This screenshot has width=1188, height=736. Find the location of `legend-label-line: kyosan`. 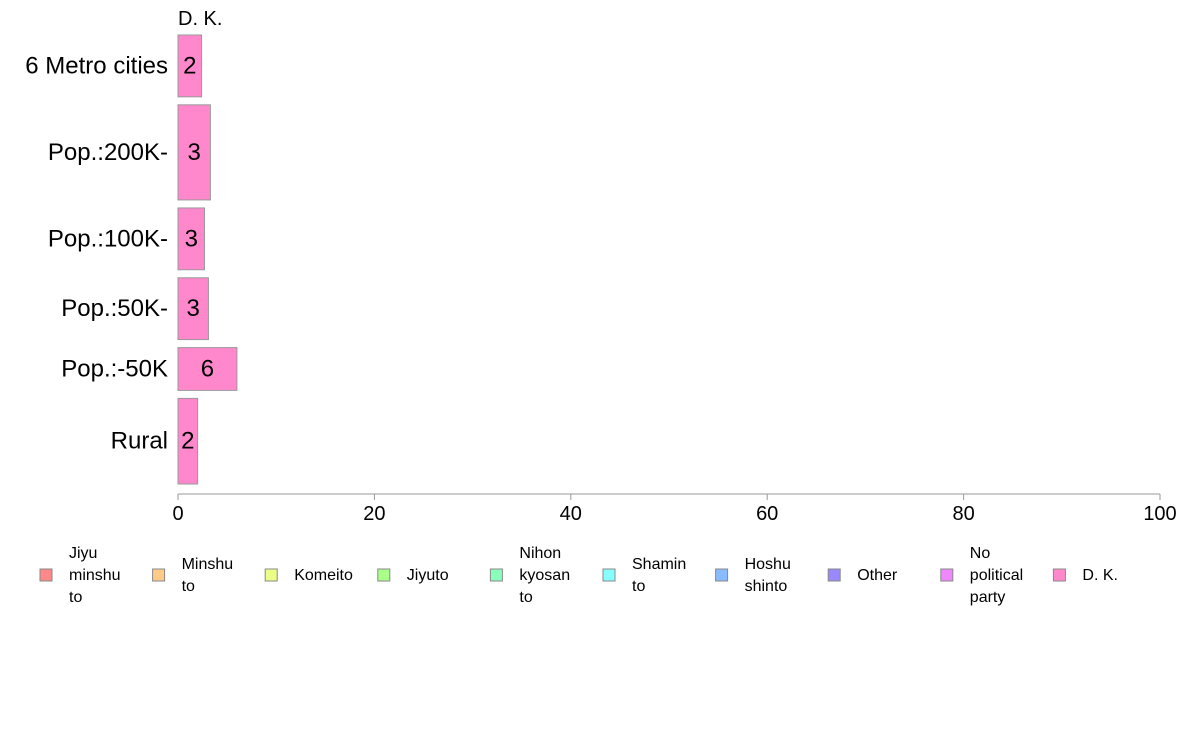

legend-label-line: kyosan is located at coordinates (544, 575).